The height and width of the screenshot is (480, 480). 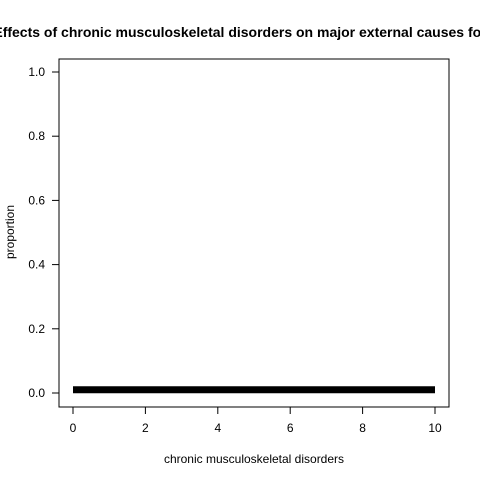 What do you see at coordinates (256, 421) in the screenshot?
I see `x-axis: 0 2 4 6 8 10` at bounding box center [256, 421].